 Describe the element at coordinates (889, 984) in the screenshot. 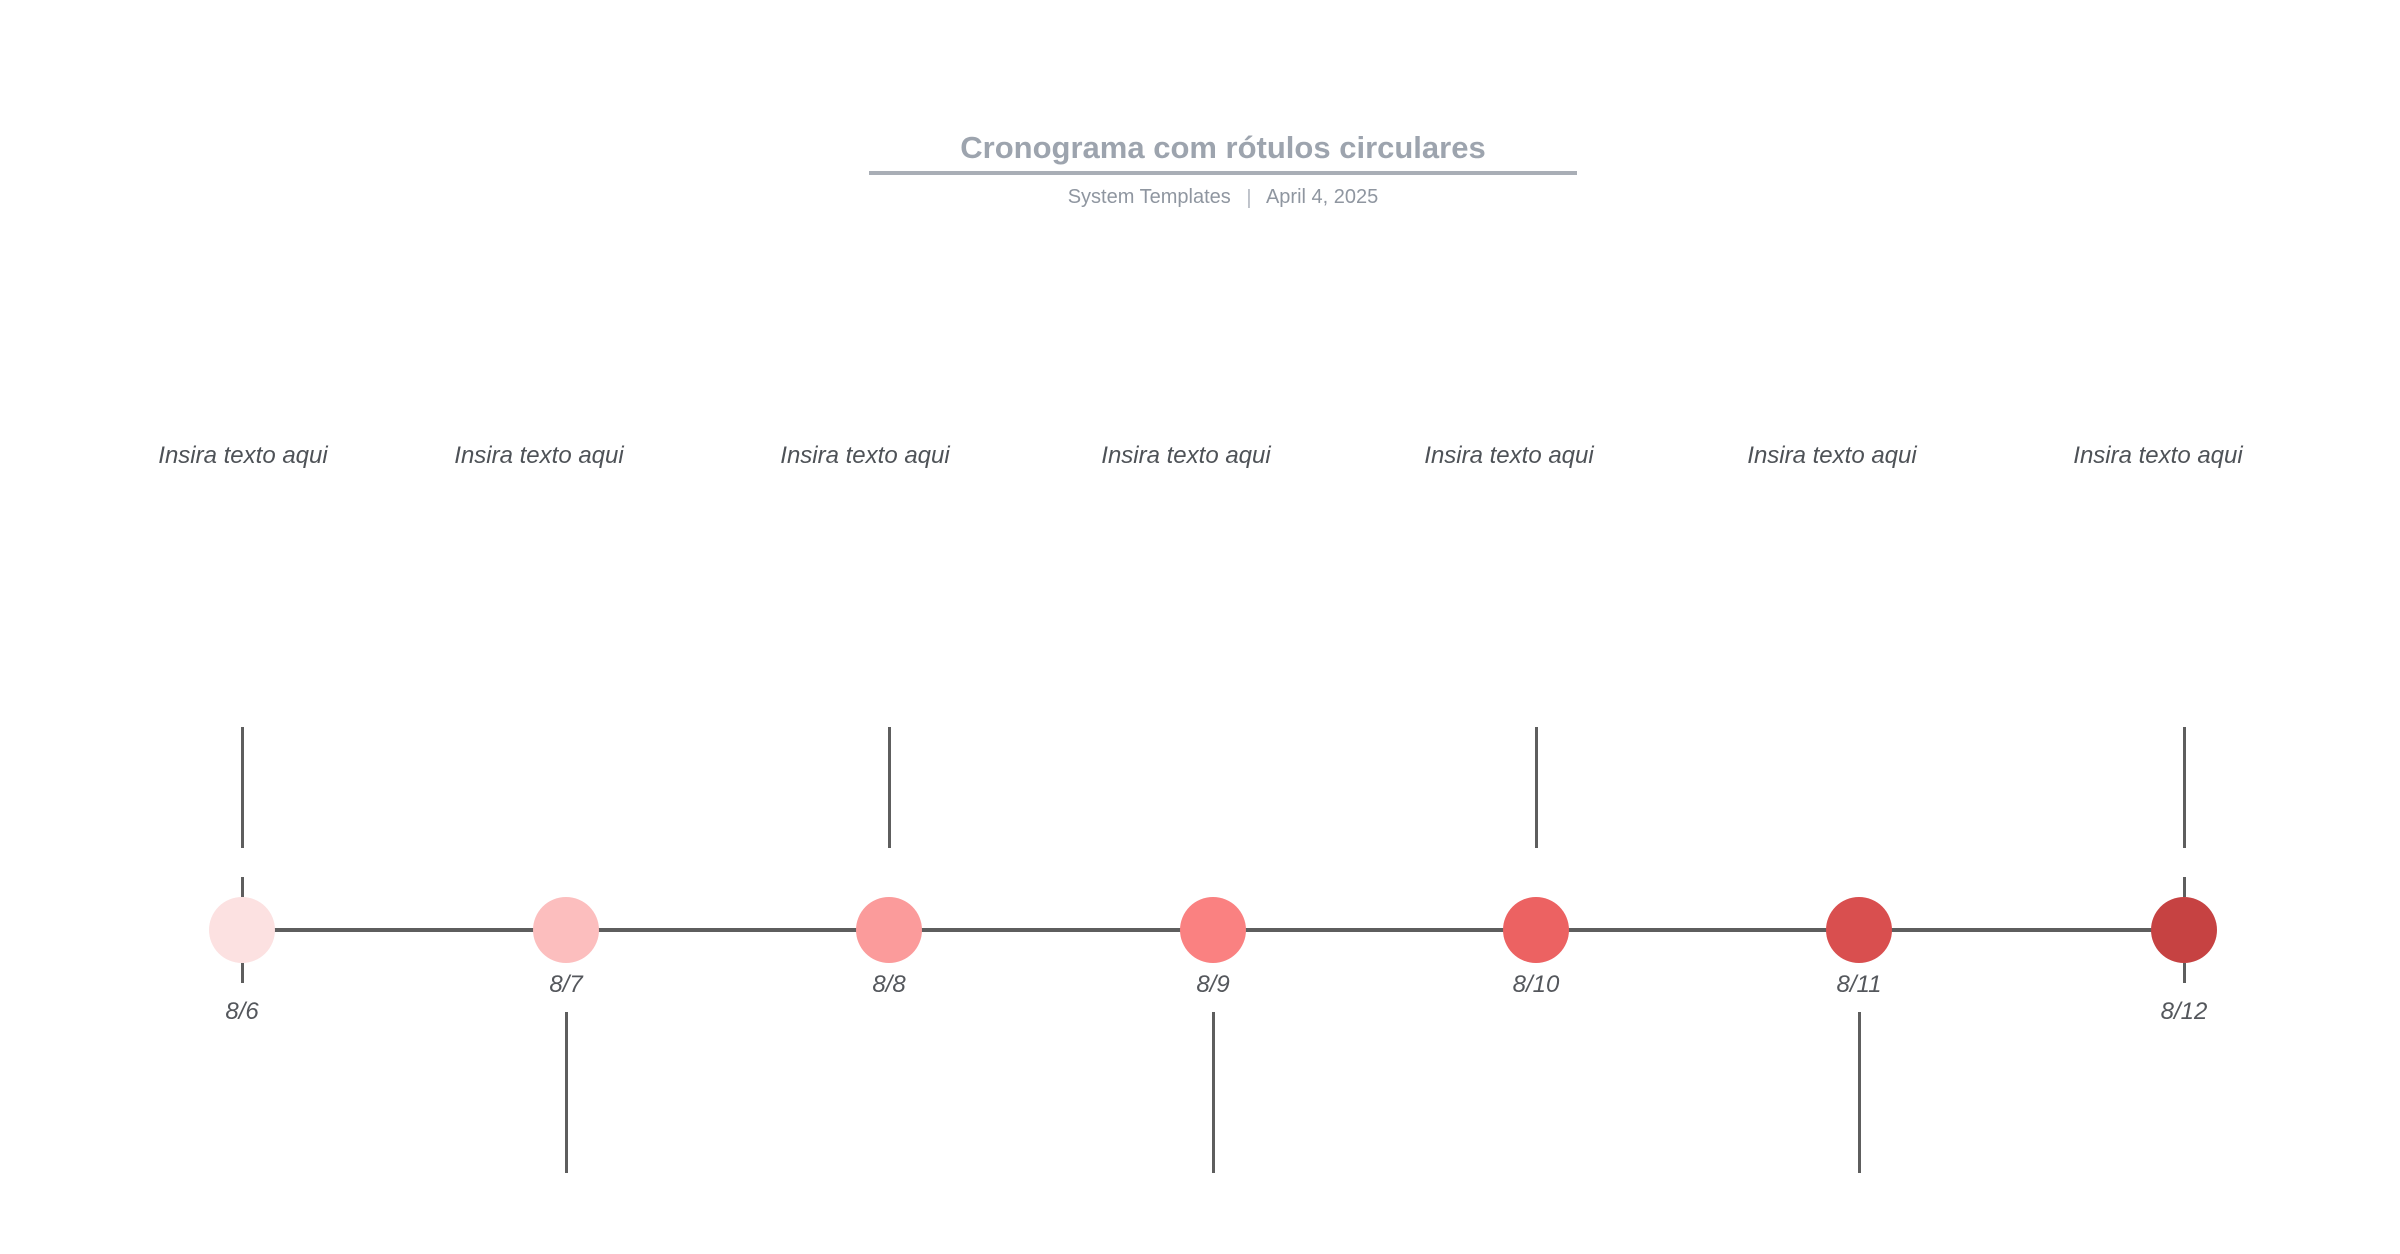

I see `node-date-label: 8/8` at that location.